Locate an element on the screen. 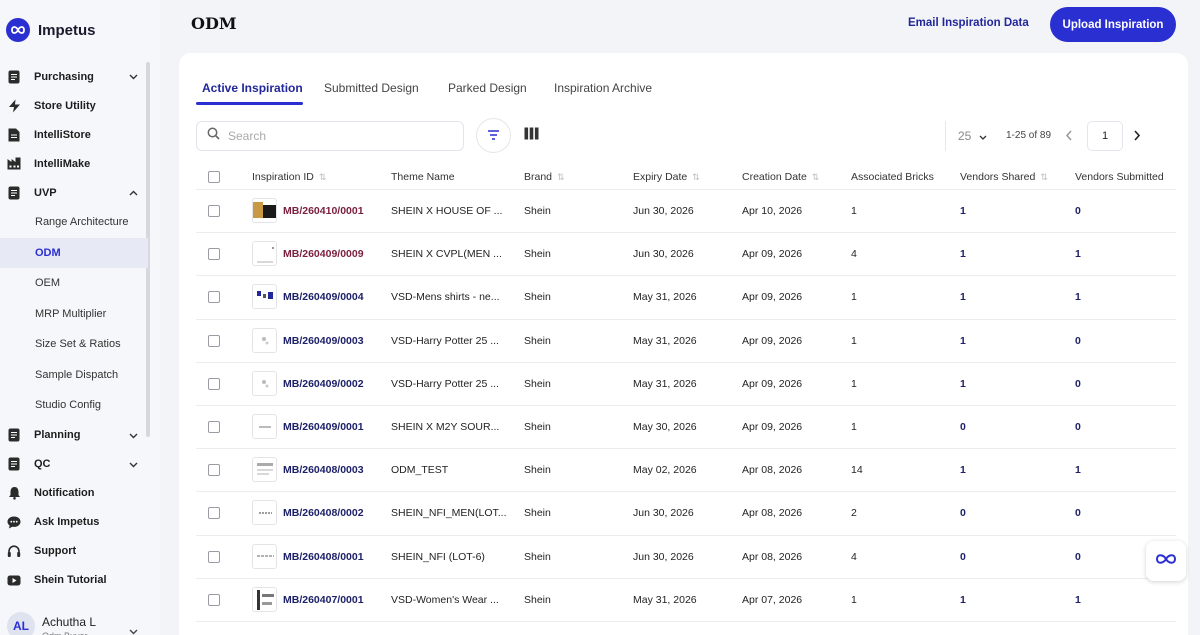 The height and width of the screenshot is (635, 1200). sidebar-item-intellimake: IntelliMake is located at coordinates (74, 163).